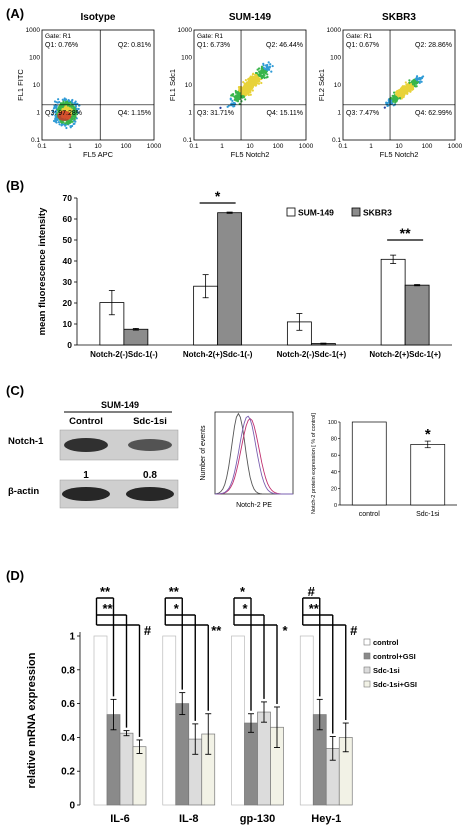 The height and width of the screenshot is (827, 472). I want to click on x-tick-label: Notch-2(+)Sdc-1(-), so click(218, 354).